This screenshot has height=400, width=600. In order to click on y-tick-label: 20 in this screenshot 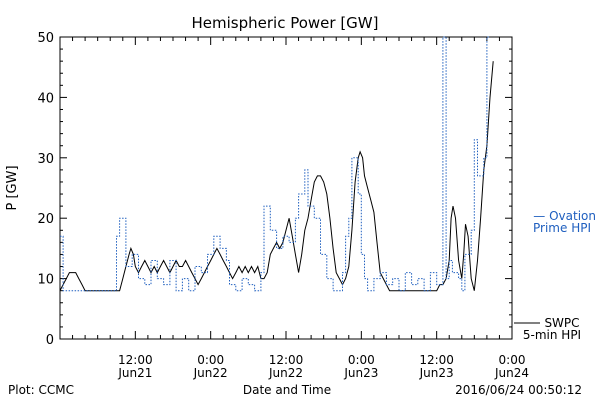, I will do `click(45, 219)`.